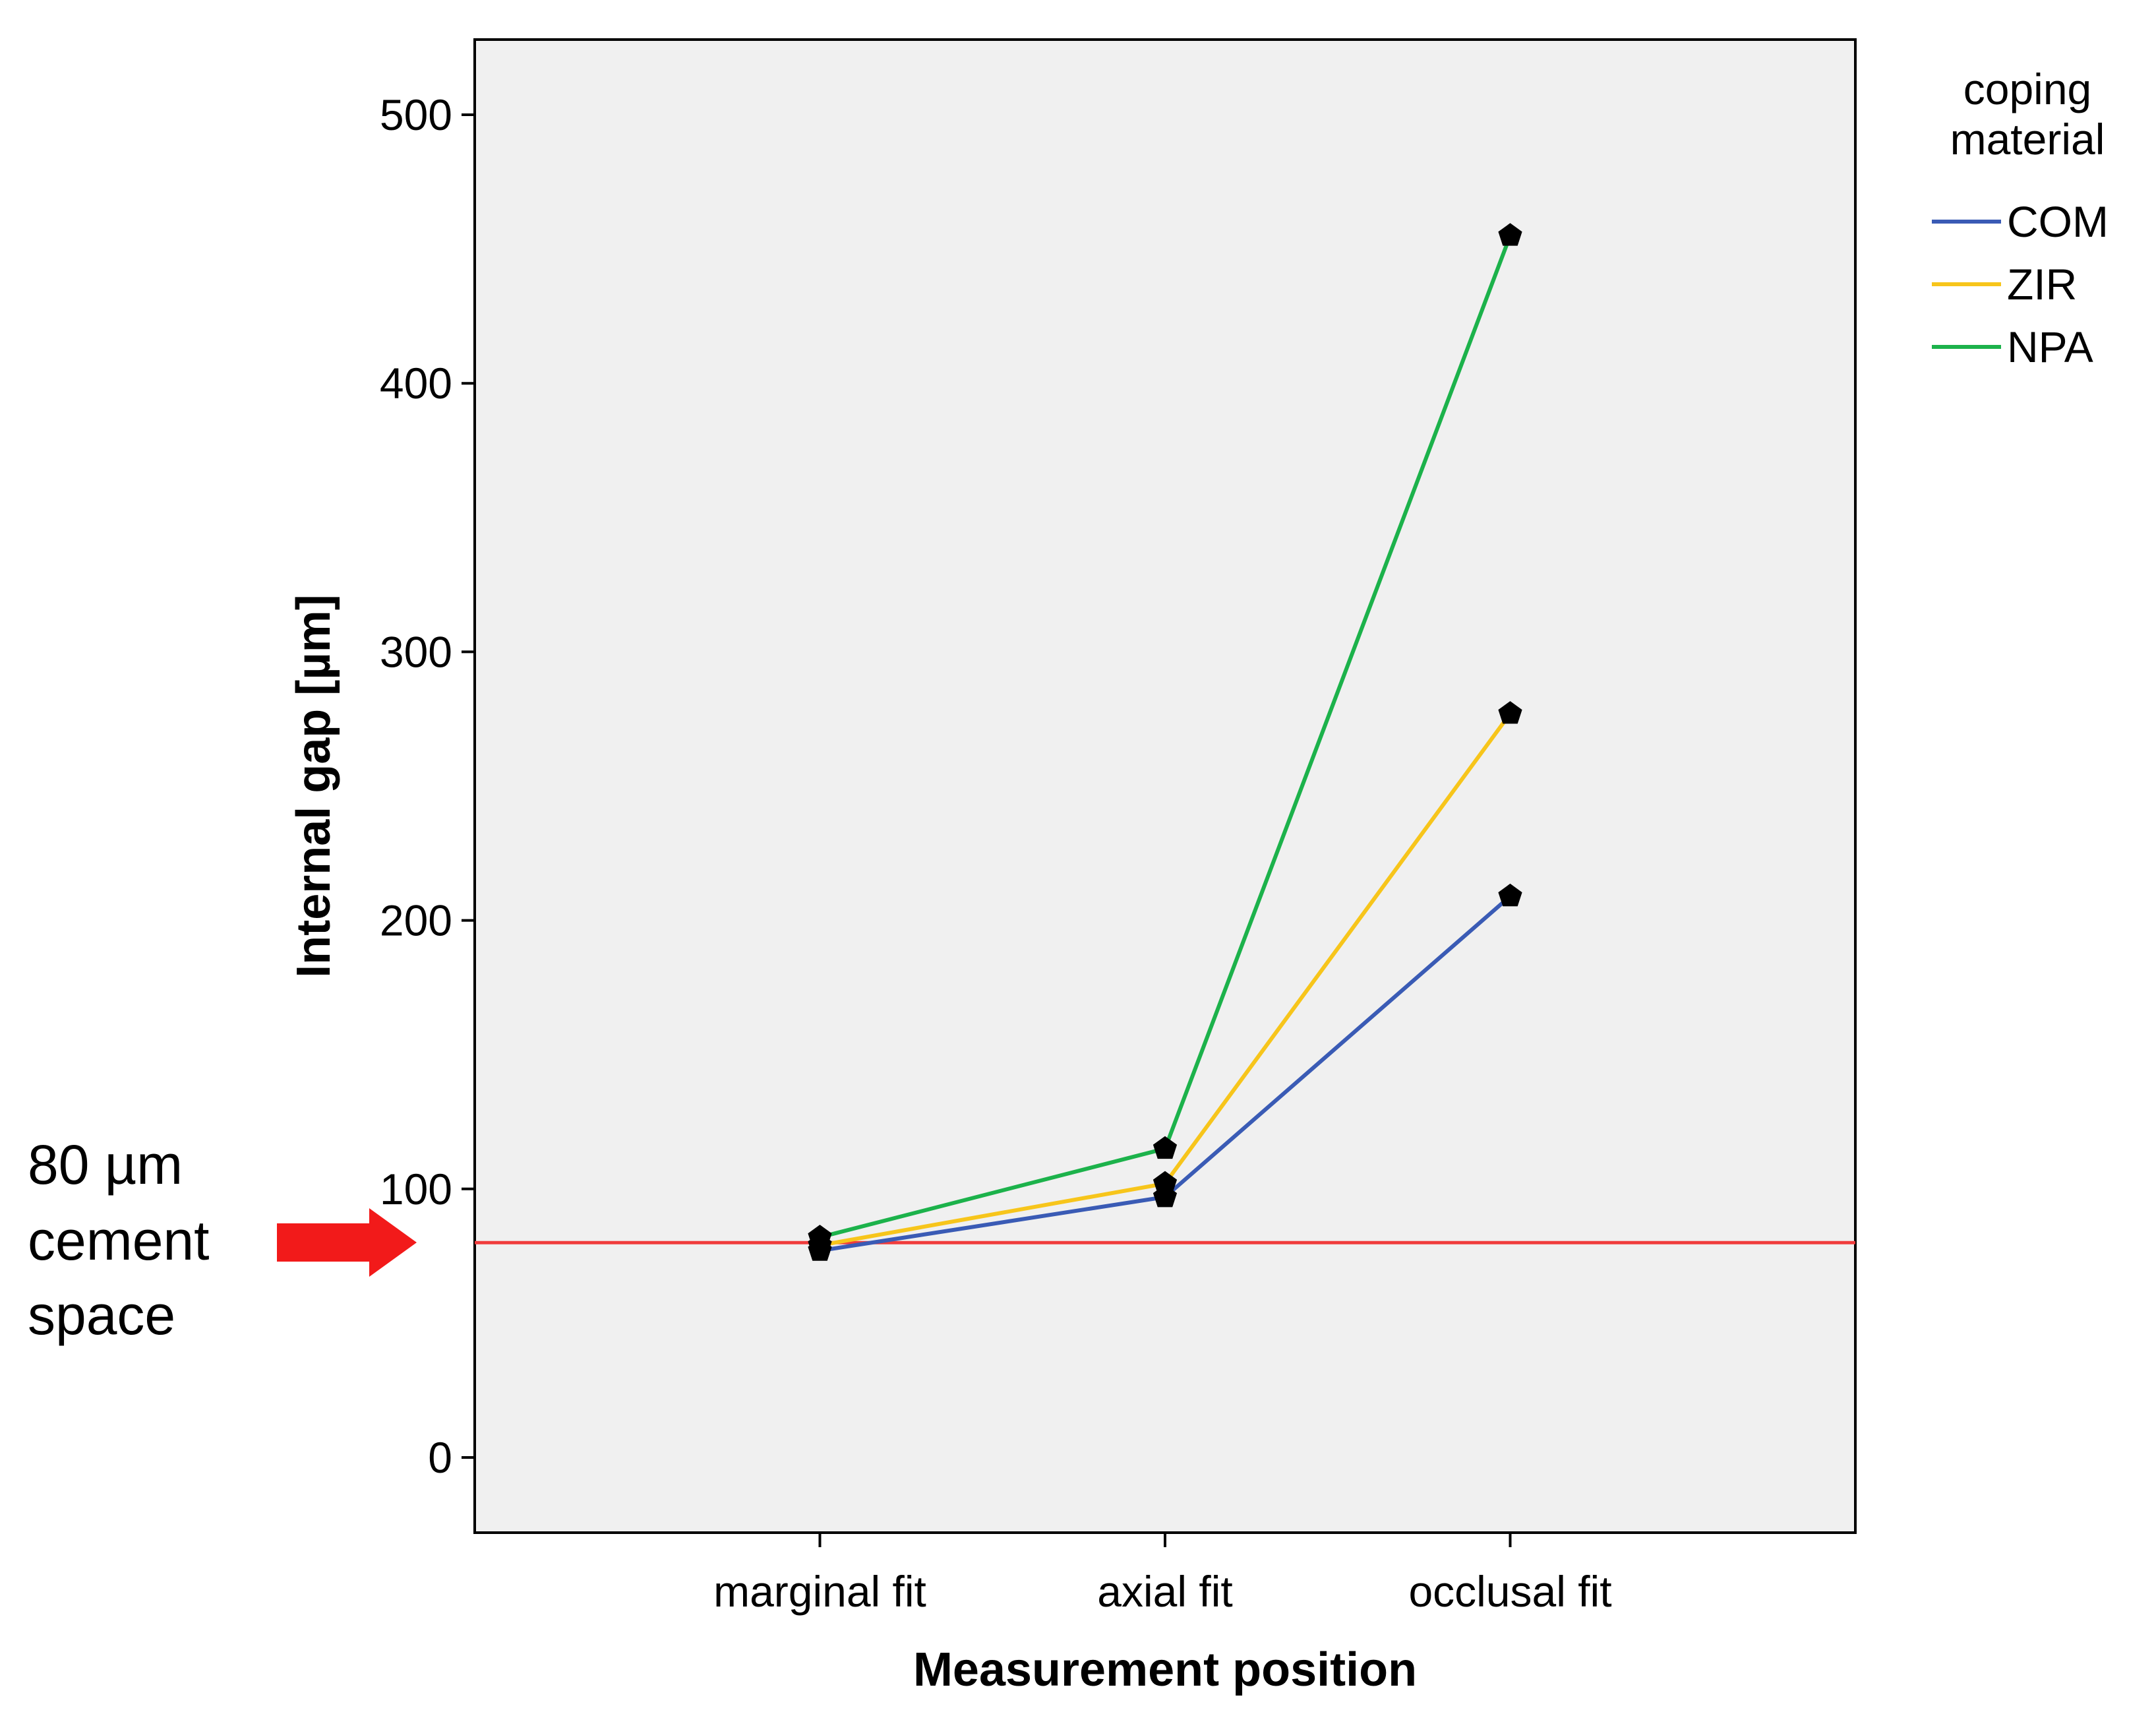  I want to click on y-tick-label: 0, so click(440, 1457).